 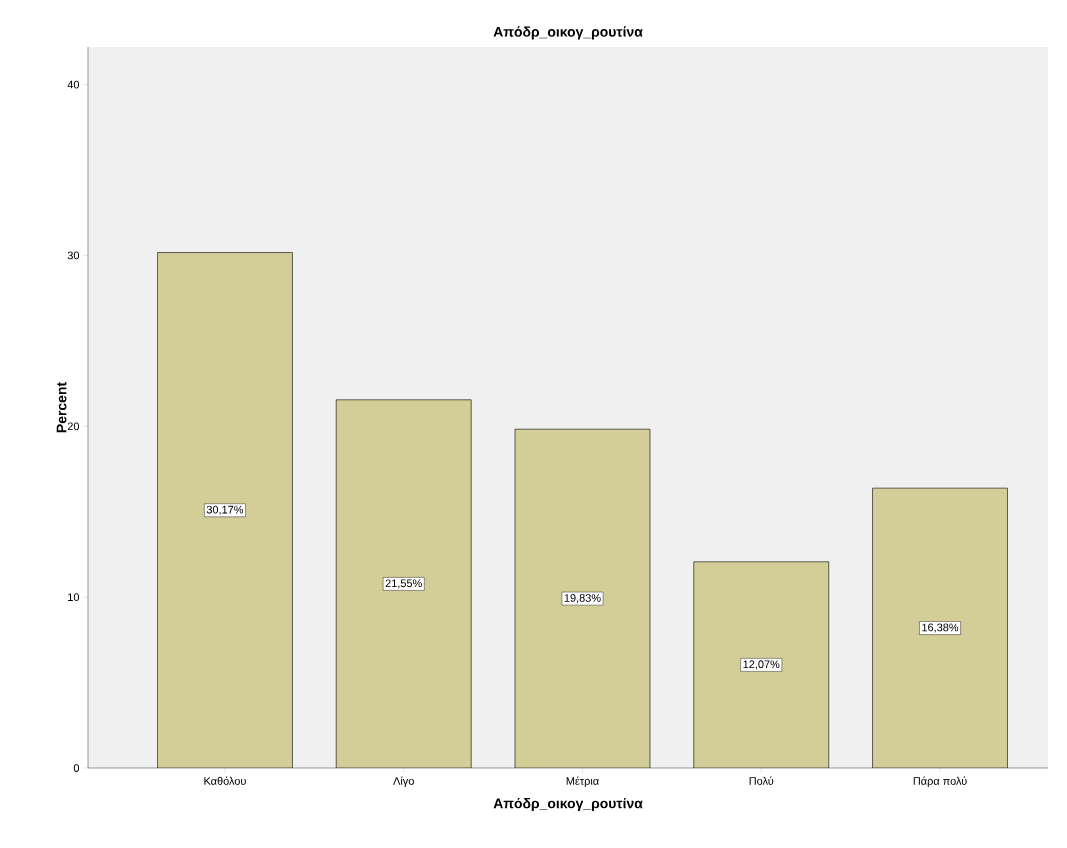 I want to click on x-tick-label: Λίγο, so click(x=403, y=782).